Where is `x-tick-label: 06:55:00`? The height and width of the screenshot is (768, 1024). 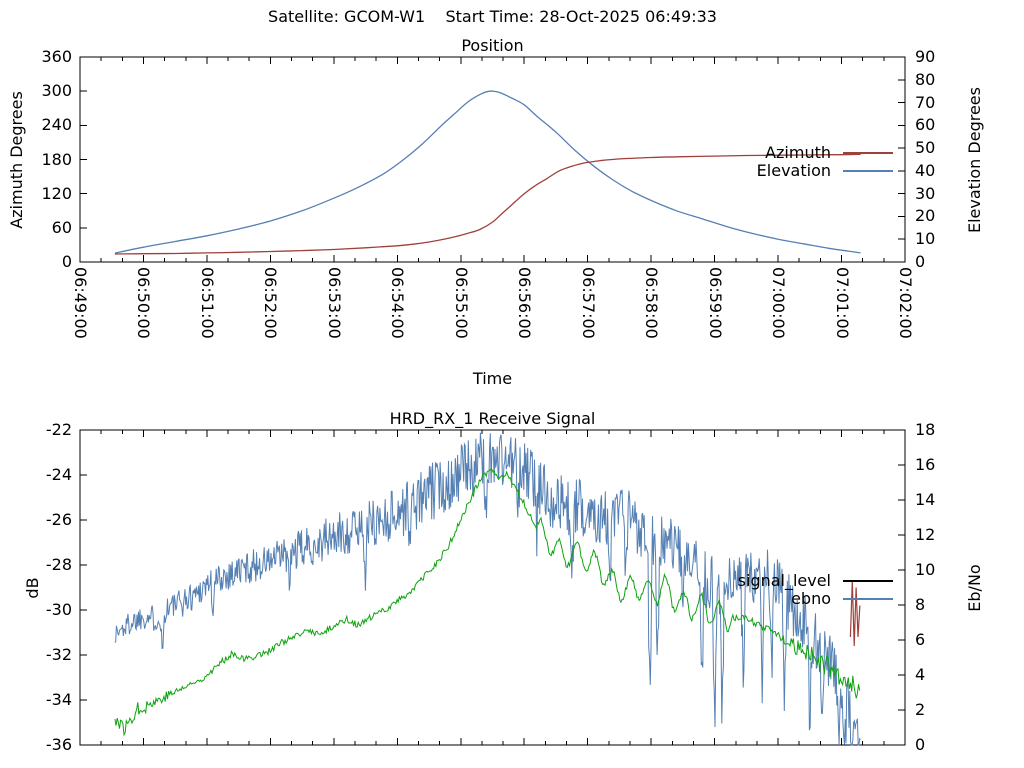 x-tick-label: 06:55:00 is located at coordinates (461, 303).